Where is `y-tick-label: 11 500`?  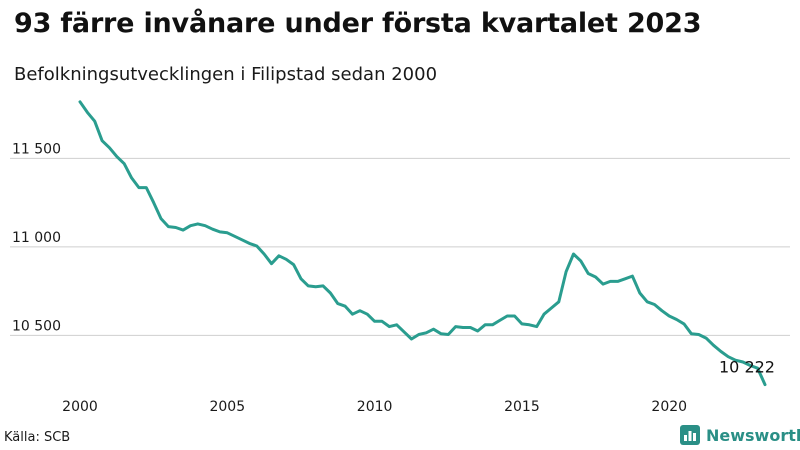
y-tick-label: 11 500 is located at coordinates (36, 149).